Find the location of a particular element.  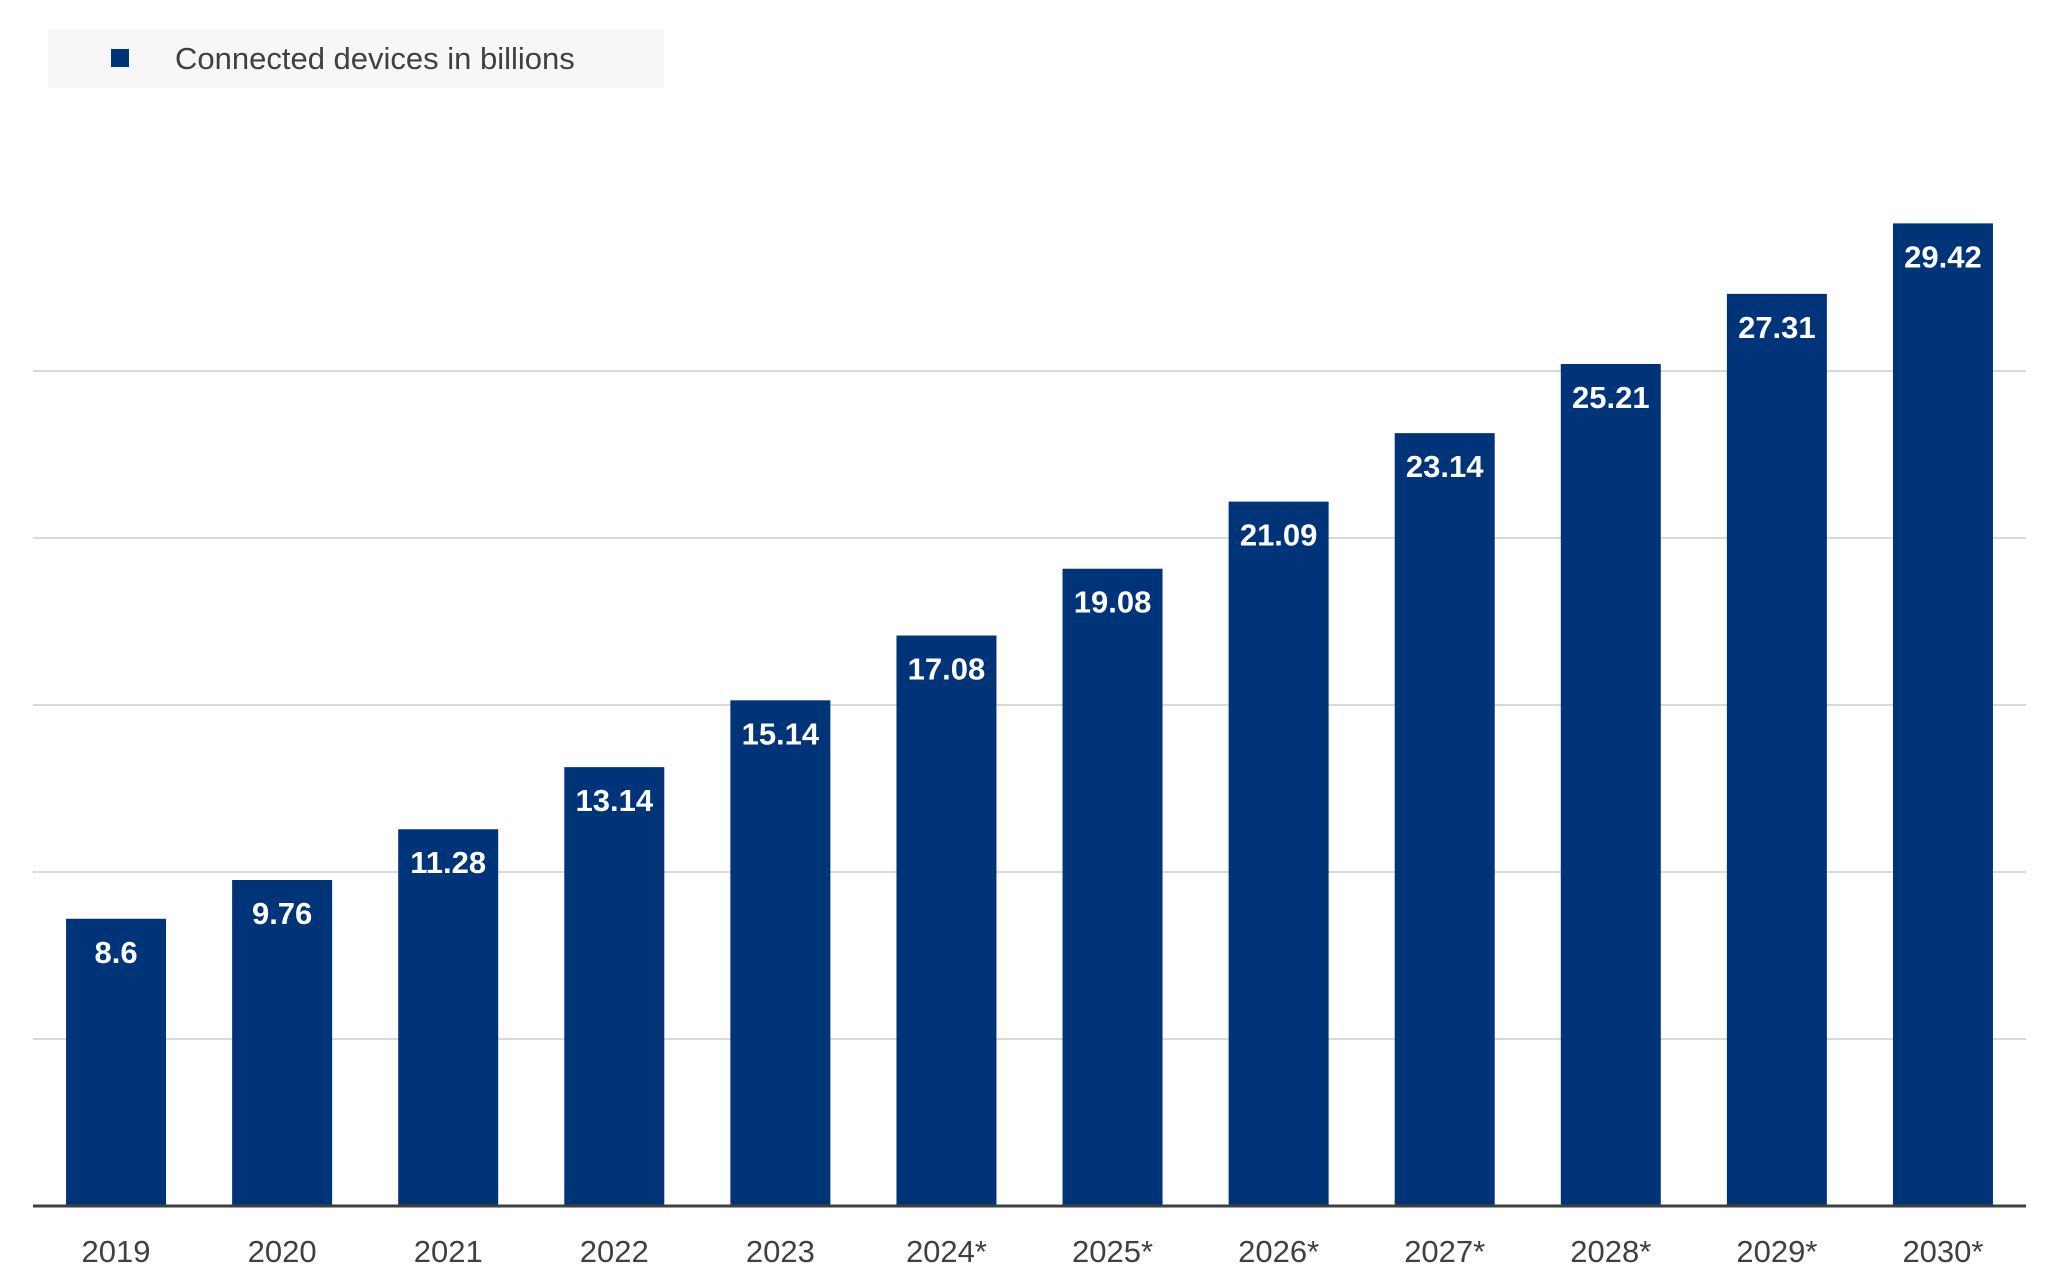

x-tick-label: 2021 is located at coordinates (448, 1251).